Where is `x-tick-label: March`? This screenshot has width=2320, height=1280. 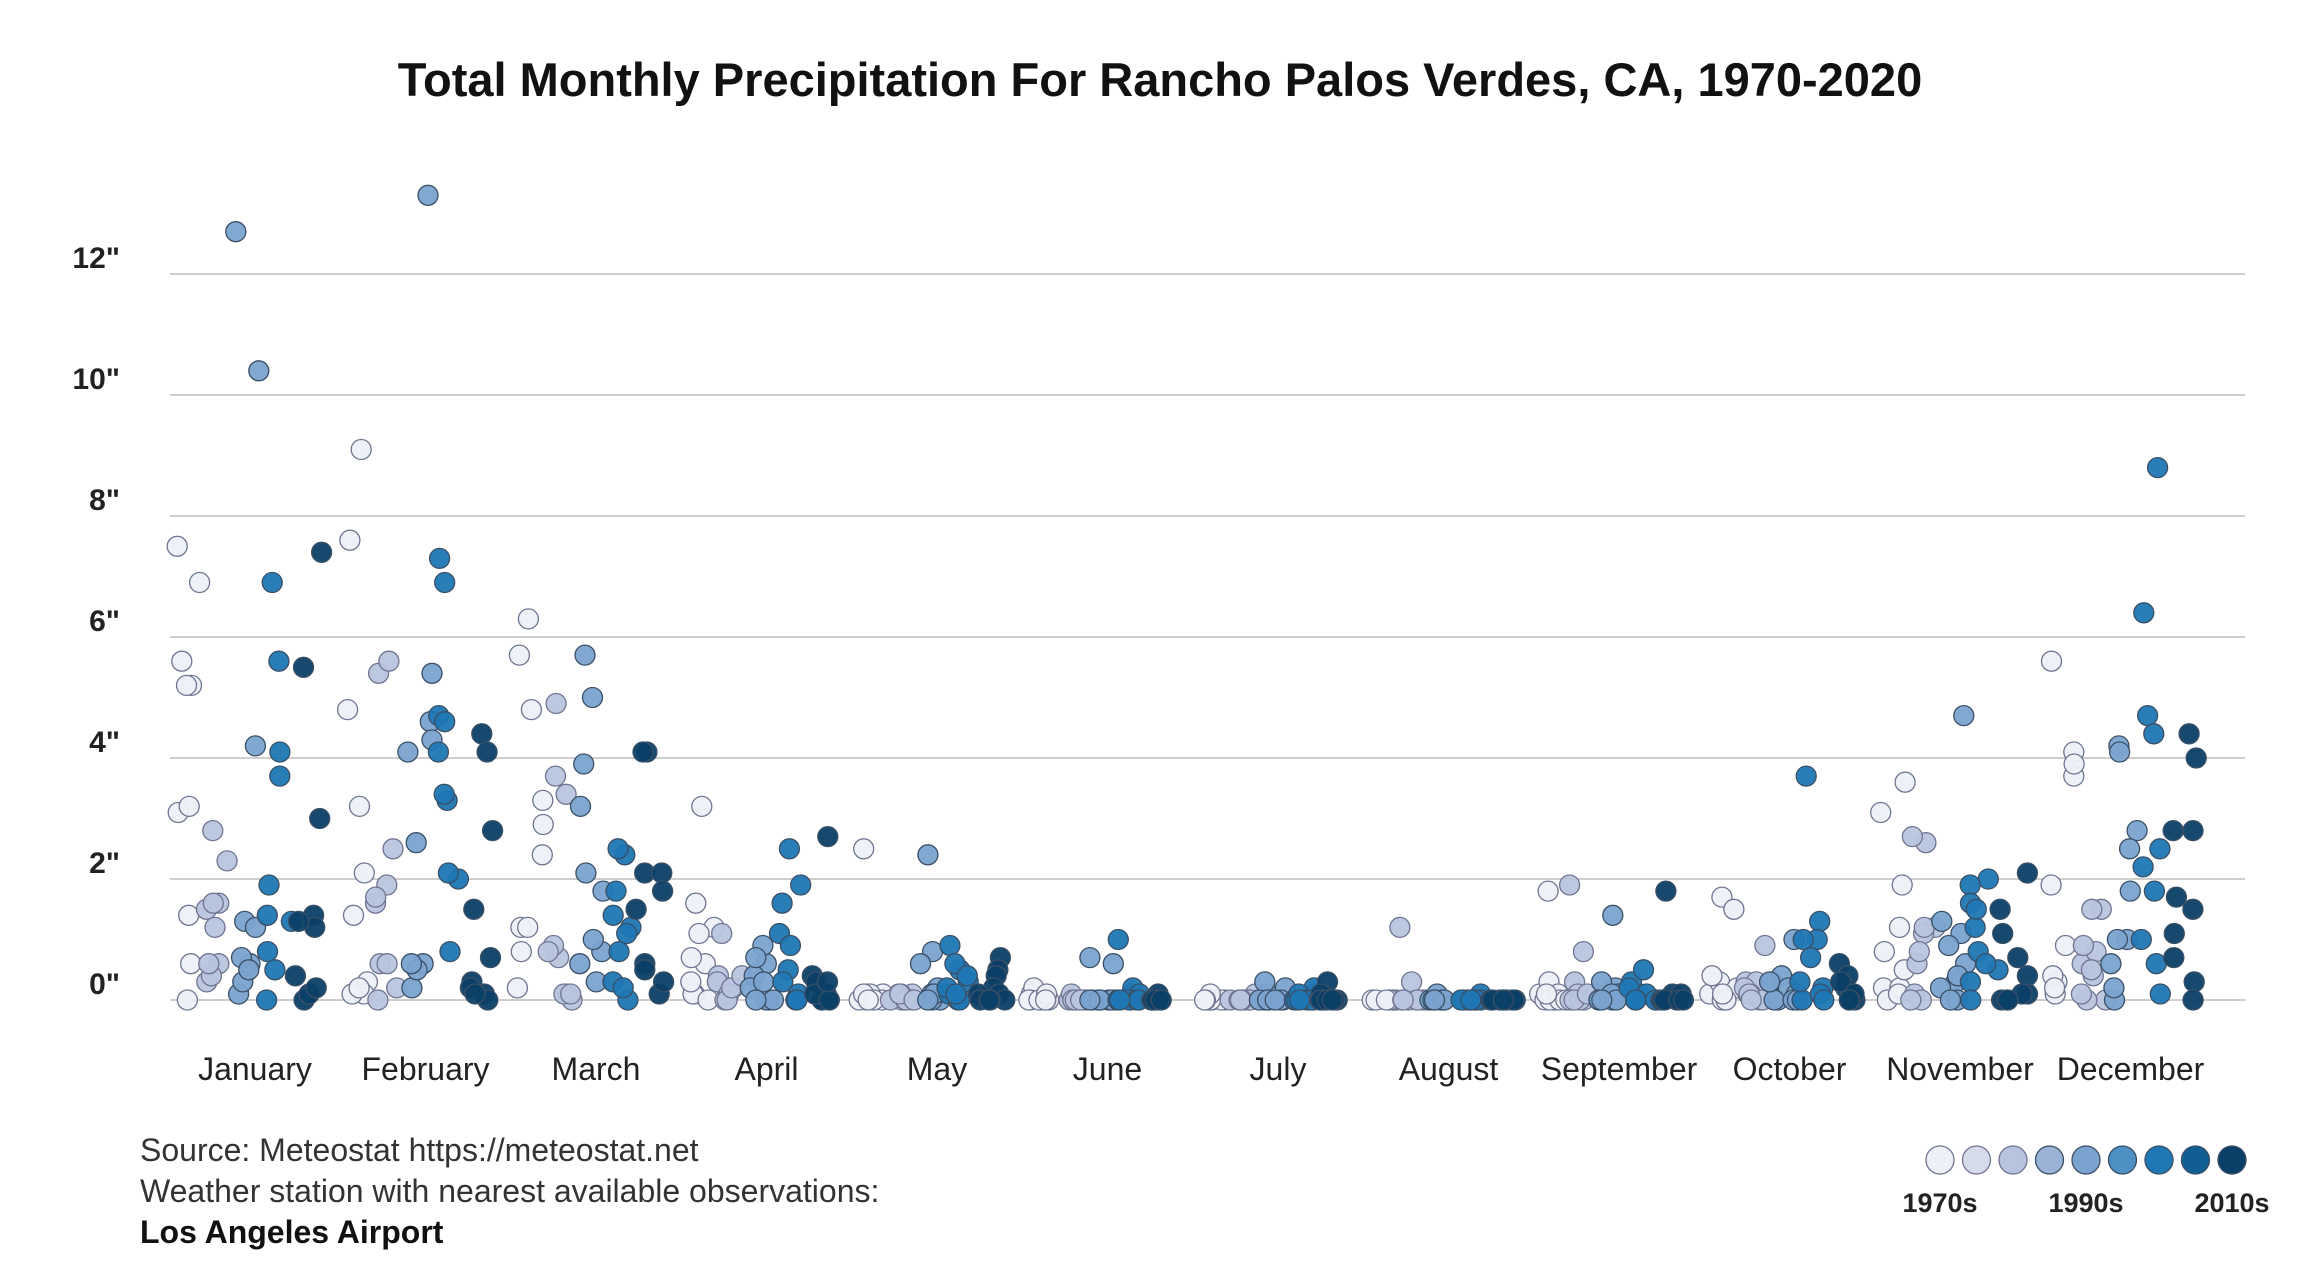 x-tick-label: March is located at coordinates (596, 1069).